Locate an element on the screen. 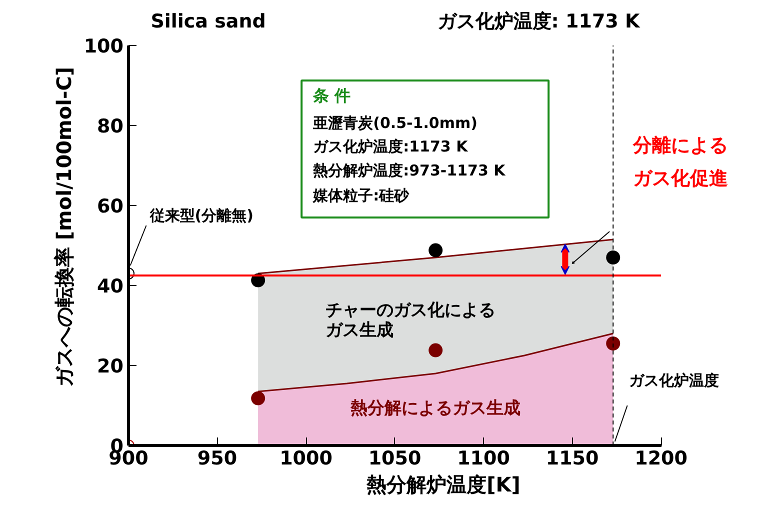 This screenshot has height=513, width=764. chart-title: ガス化炉温度: 1173 K is located at coordinates (539, 21).